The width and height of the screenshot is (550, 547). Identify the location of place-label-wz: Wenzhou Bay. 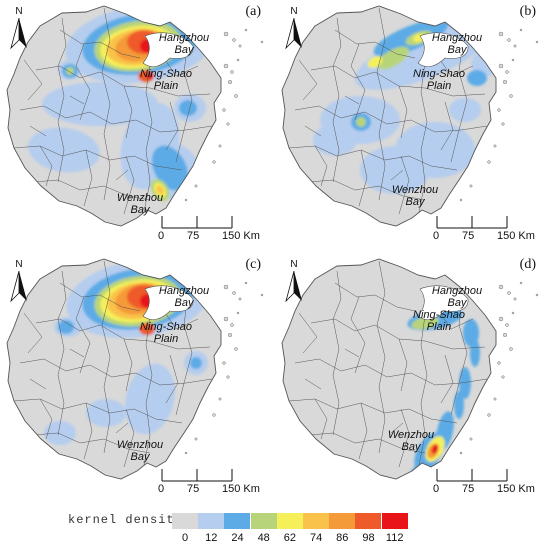
(140, 451).